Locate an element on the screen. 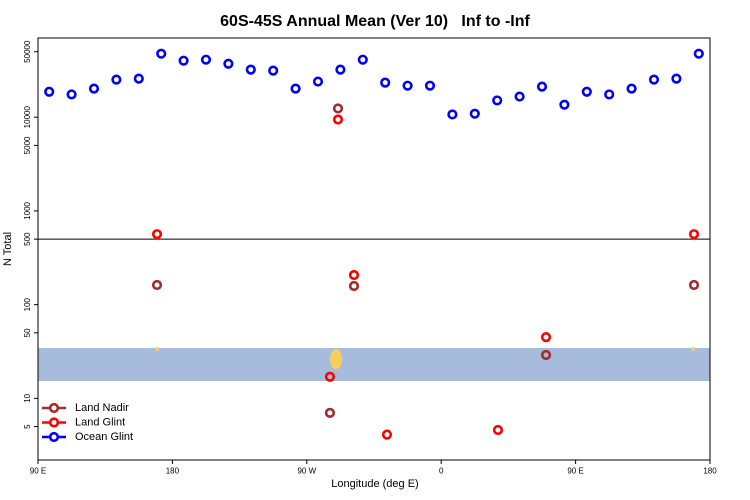  legend-label: Ocean Glint is located at coordinates (104, 437).